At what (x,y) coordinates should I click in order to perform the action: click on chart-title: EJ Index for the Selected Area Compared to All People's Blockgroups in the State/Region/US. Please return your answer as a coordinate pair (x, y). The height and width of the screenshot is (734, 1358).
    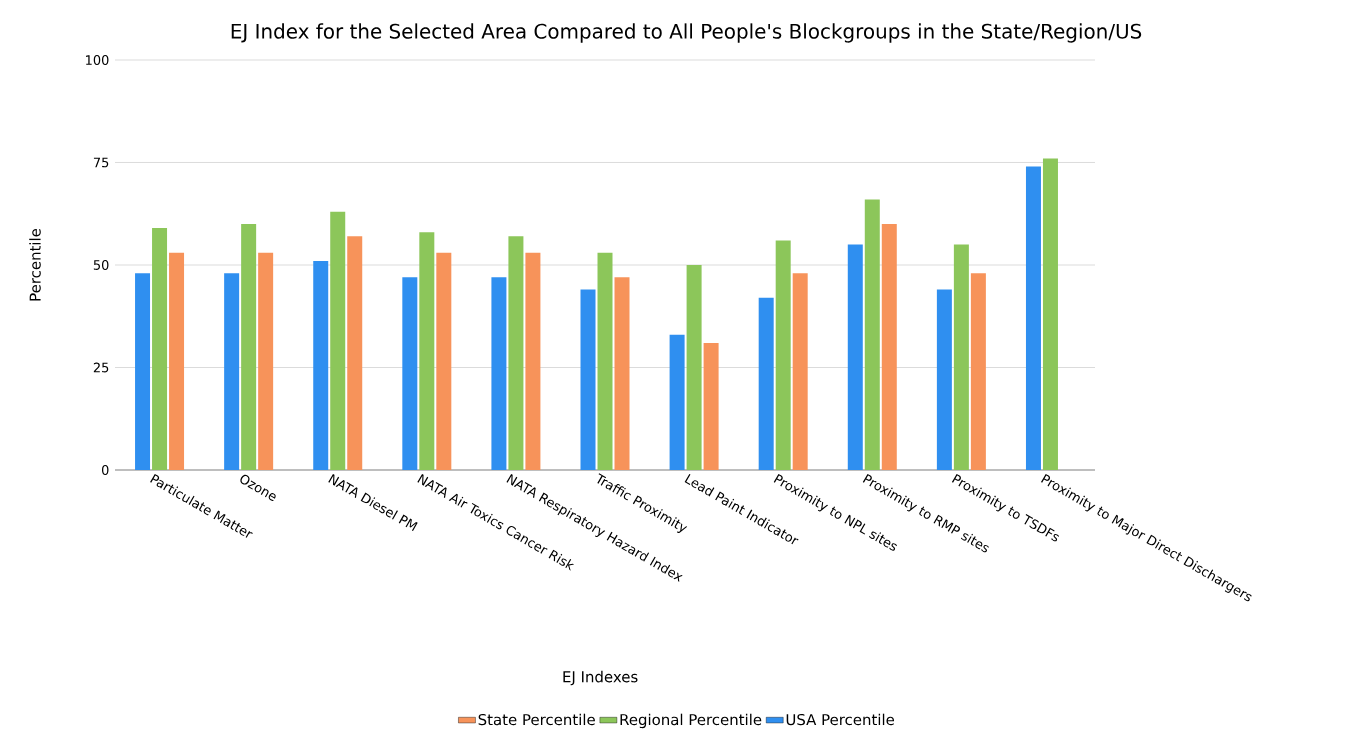
    Looking at the image, I should click on (686, 33).